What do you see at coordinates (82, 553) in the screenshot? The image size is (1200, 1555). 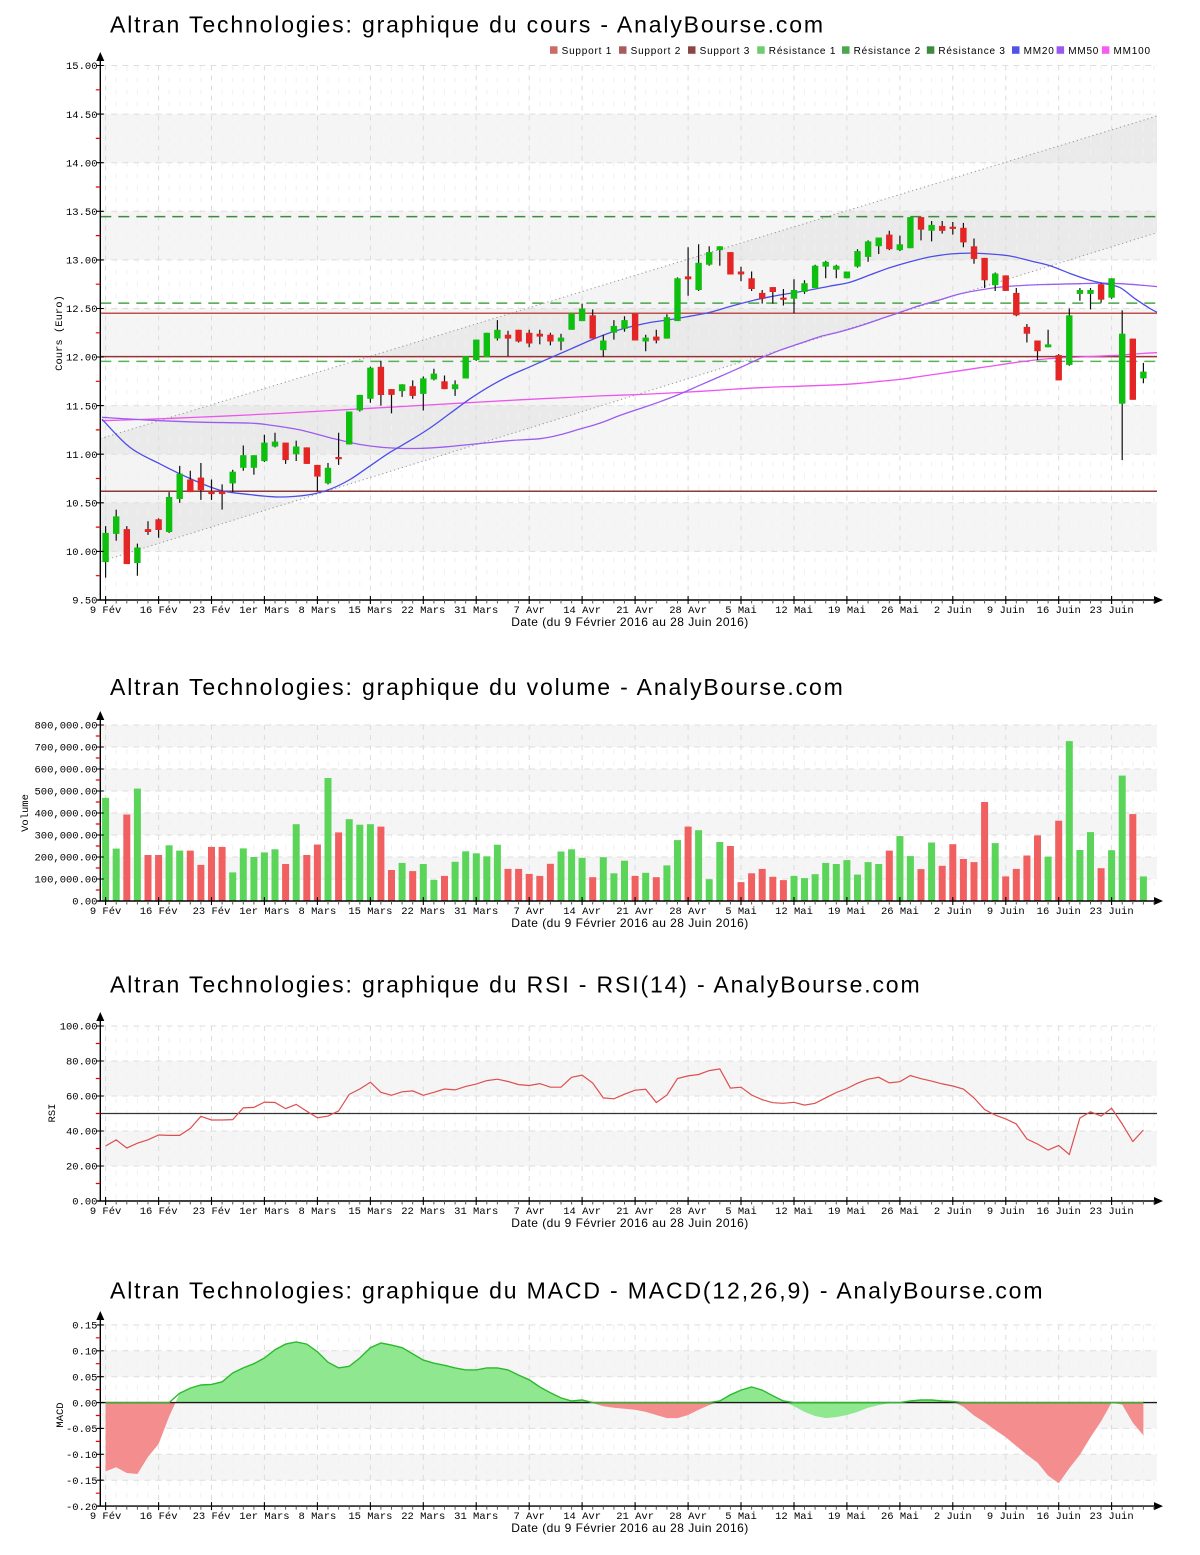 I see `svg-text: 10.00` at bounding box center [82, 553].